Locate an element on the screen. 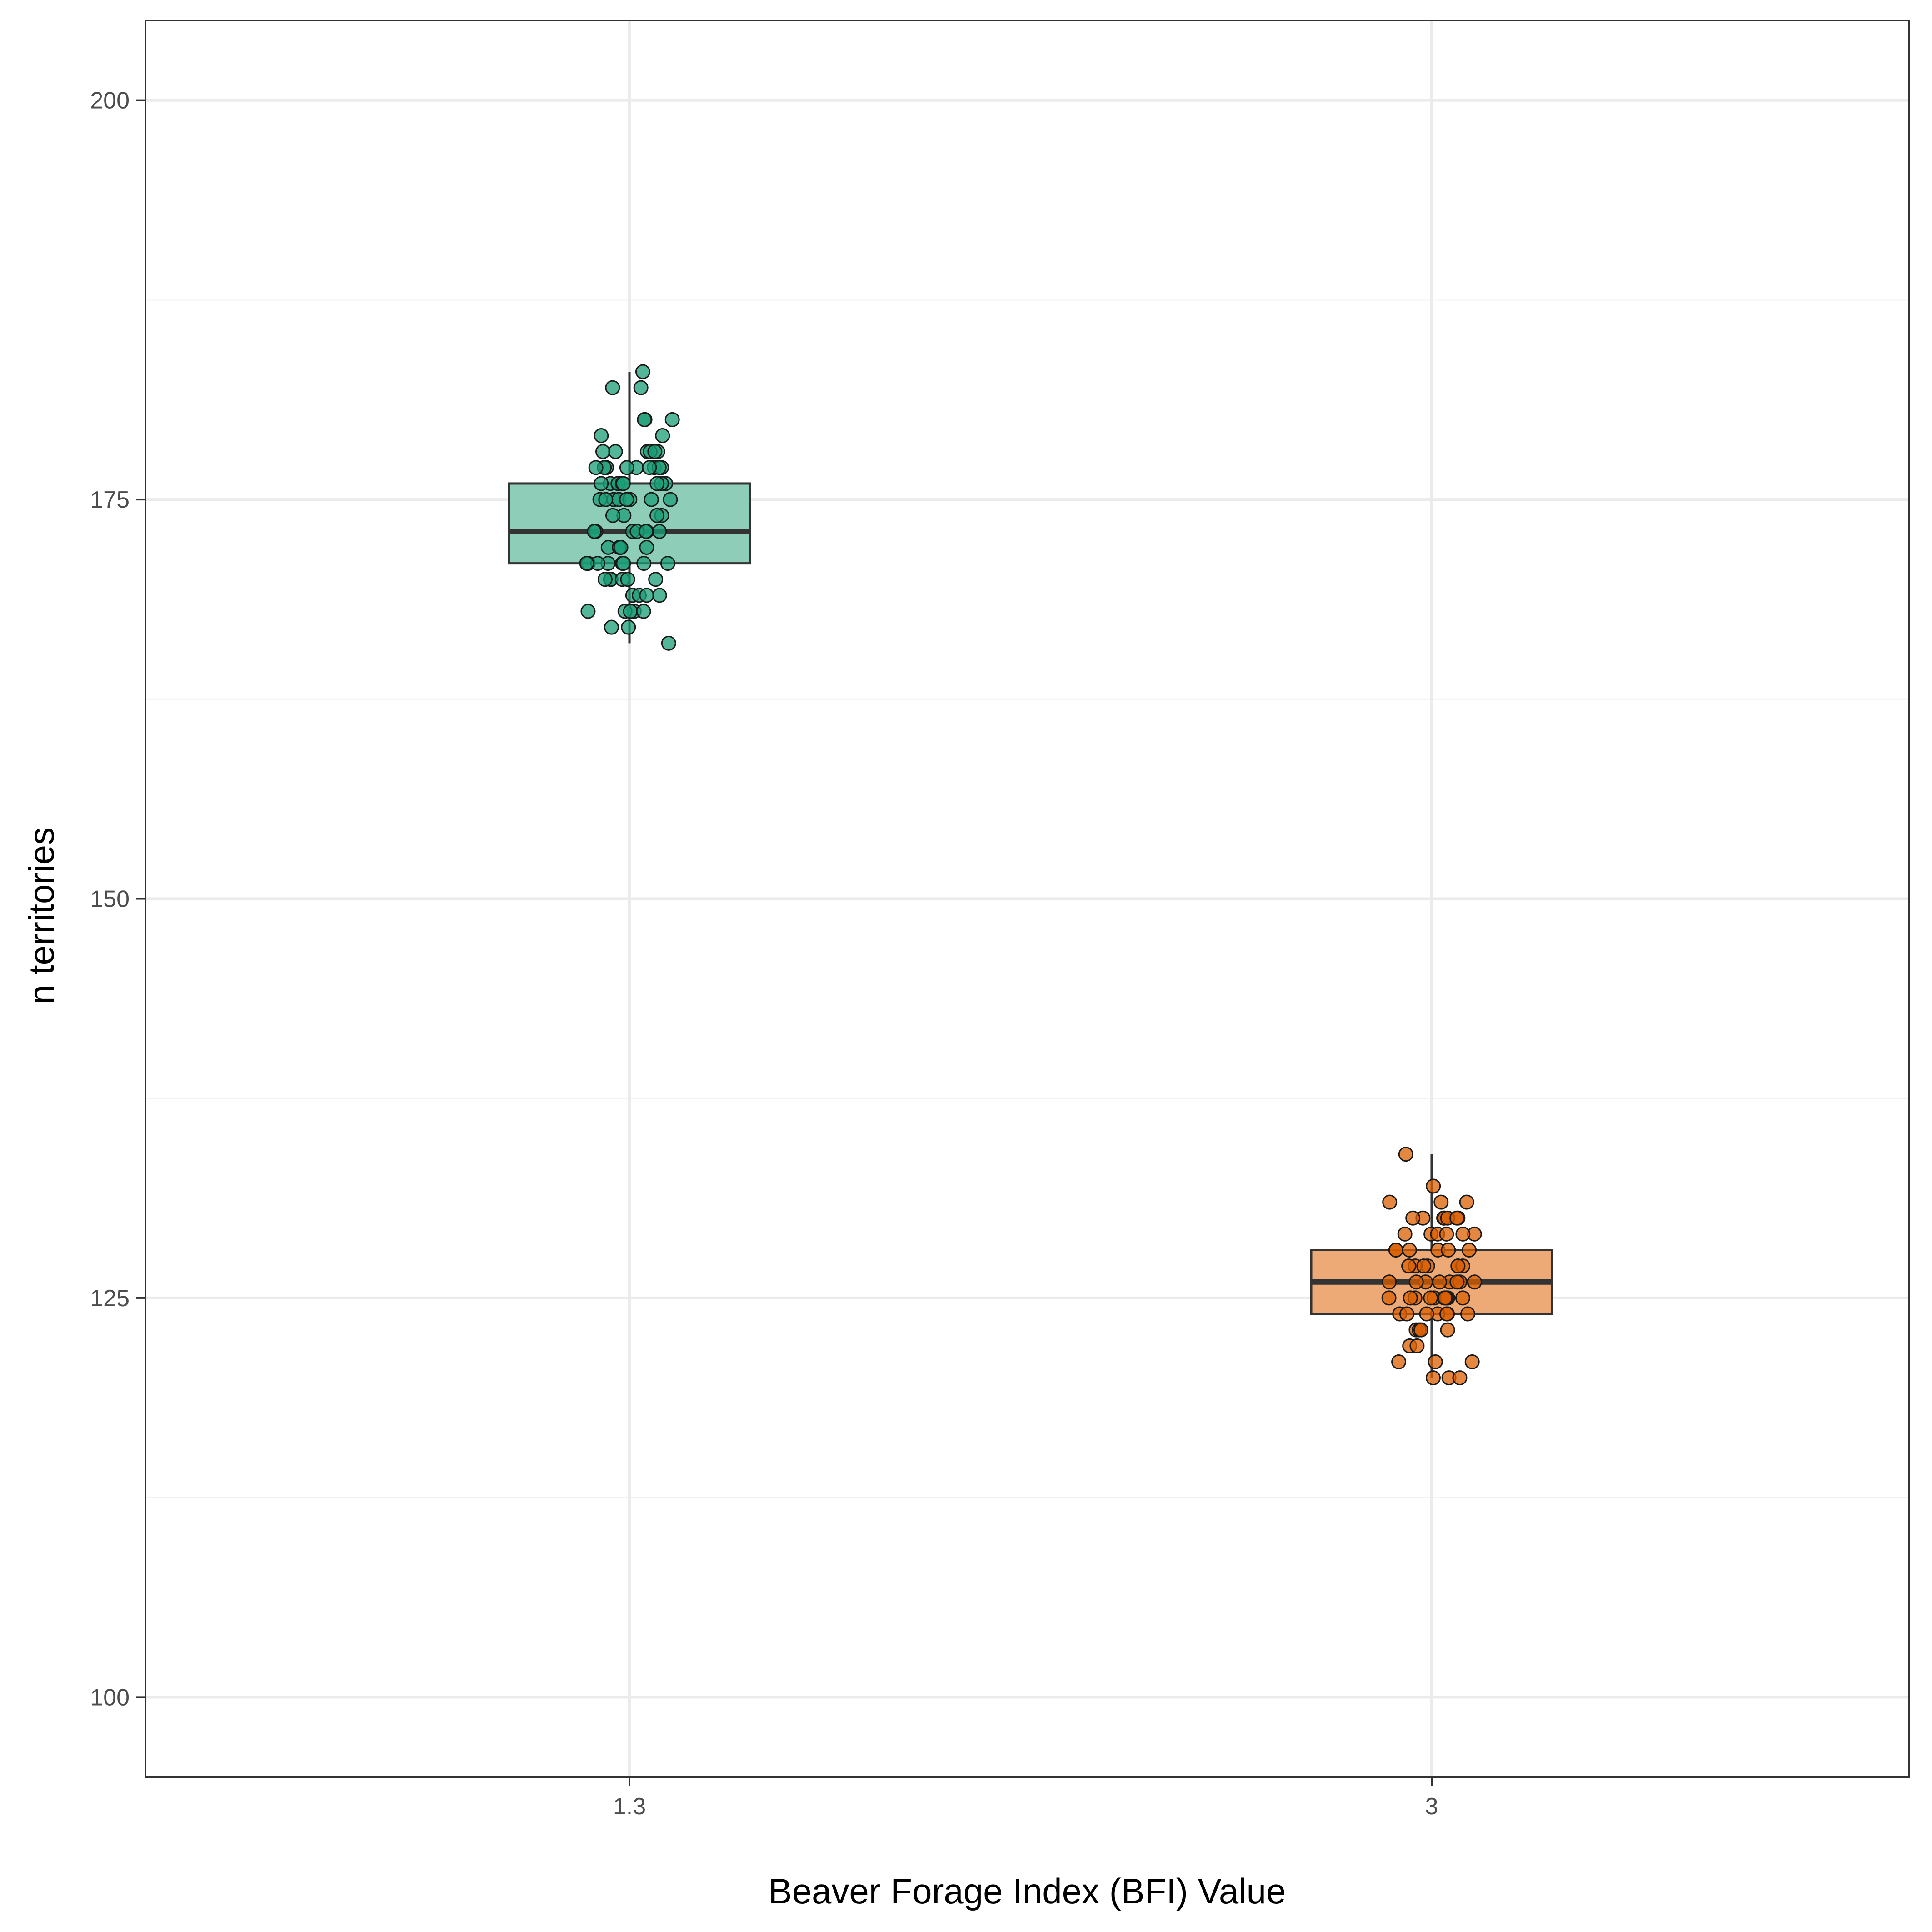  y-tick-label: 125 is located at coordinates (110, 1298).